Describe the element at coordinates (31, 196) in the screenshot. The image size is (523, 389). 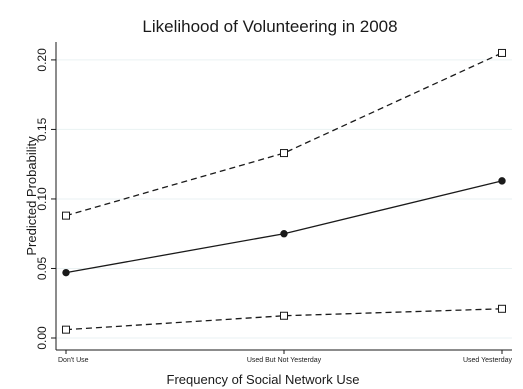
I see `y-axis-label: Predicted Probability` at that location.